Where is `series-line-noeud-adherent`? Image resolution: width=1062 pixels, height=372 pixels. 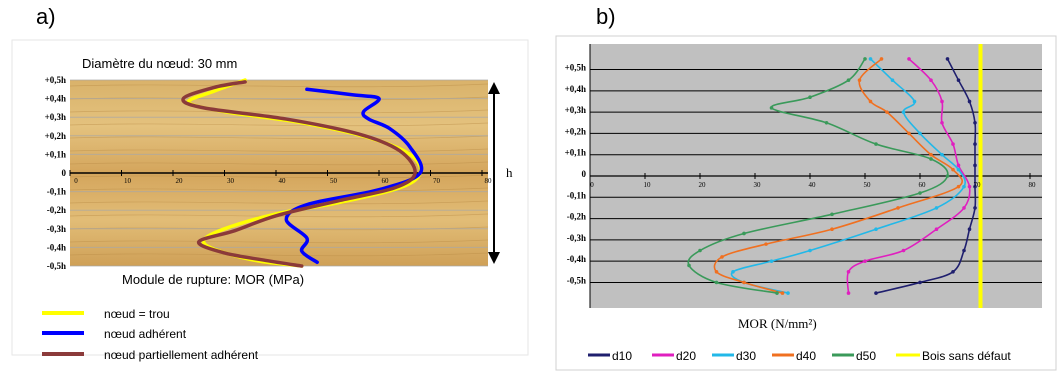 series-line-noeud-adherent is located at coordinates (354, 176).